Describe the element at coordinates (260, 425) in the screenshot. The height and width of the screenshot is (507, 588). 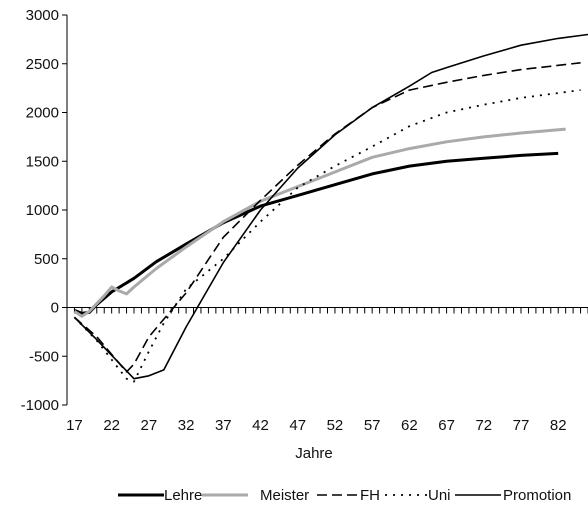
I see `x-tick-label: 42` at that location.